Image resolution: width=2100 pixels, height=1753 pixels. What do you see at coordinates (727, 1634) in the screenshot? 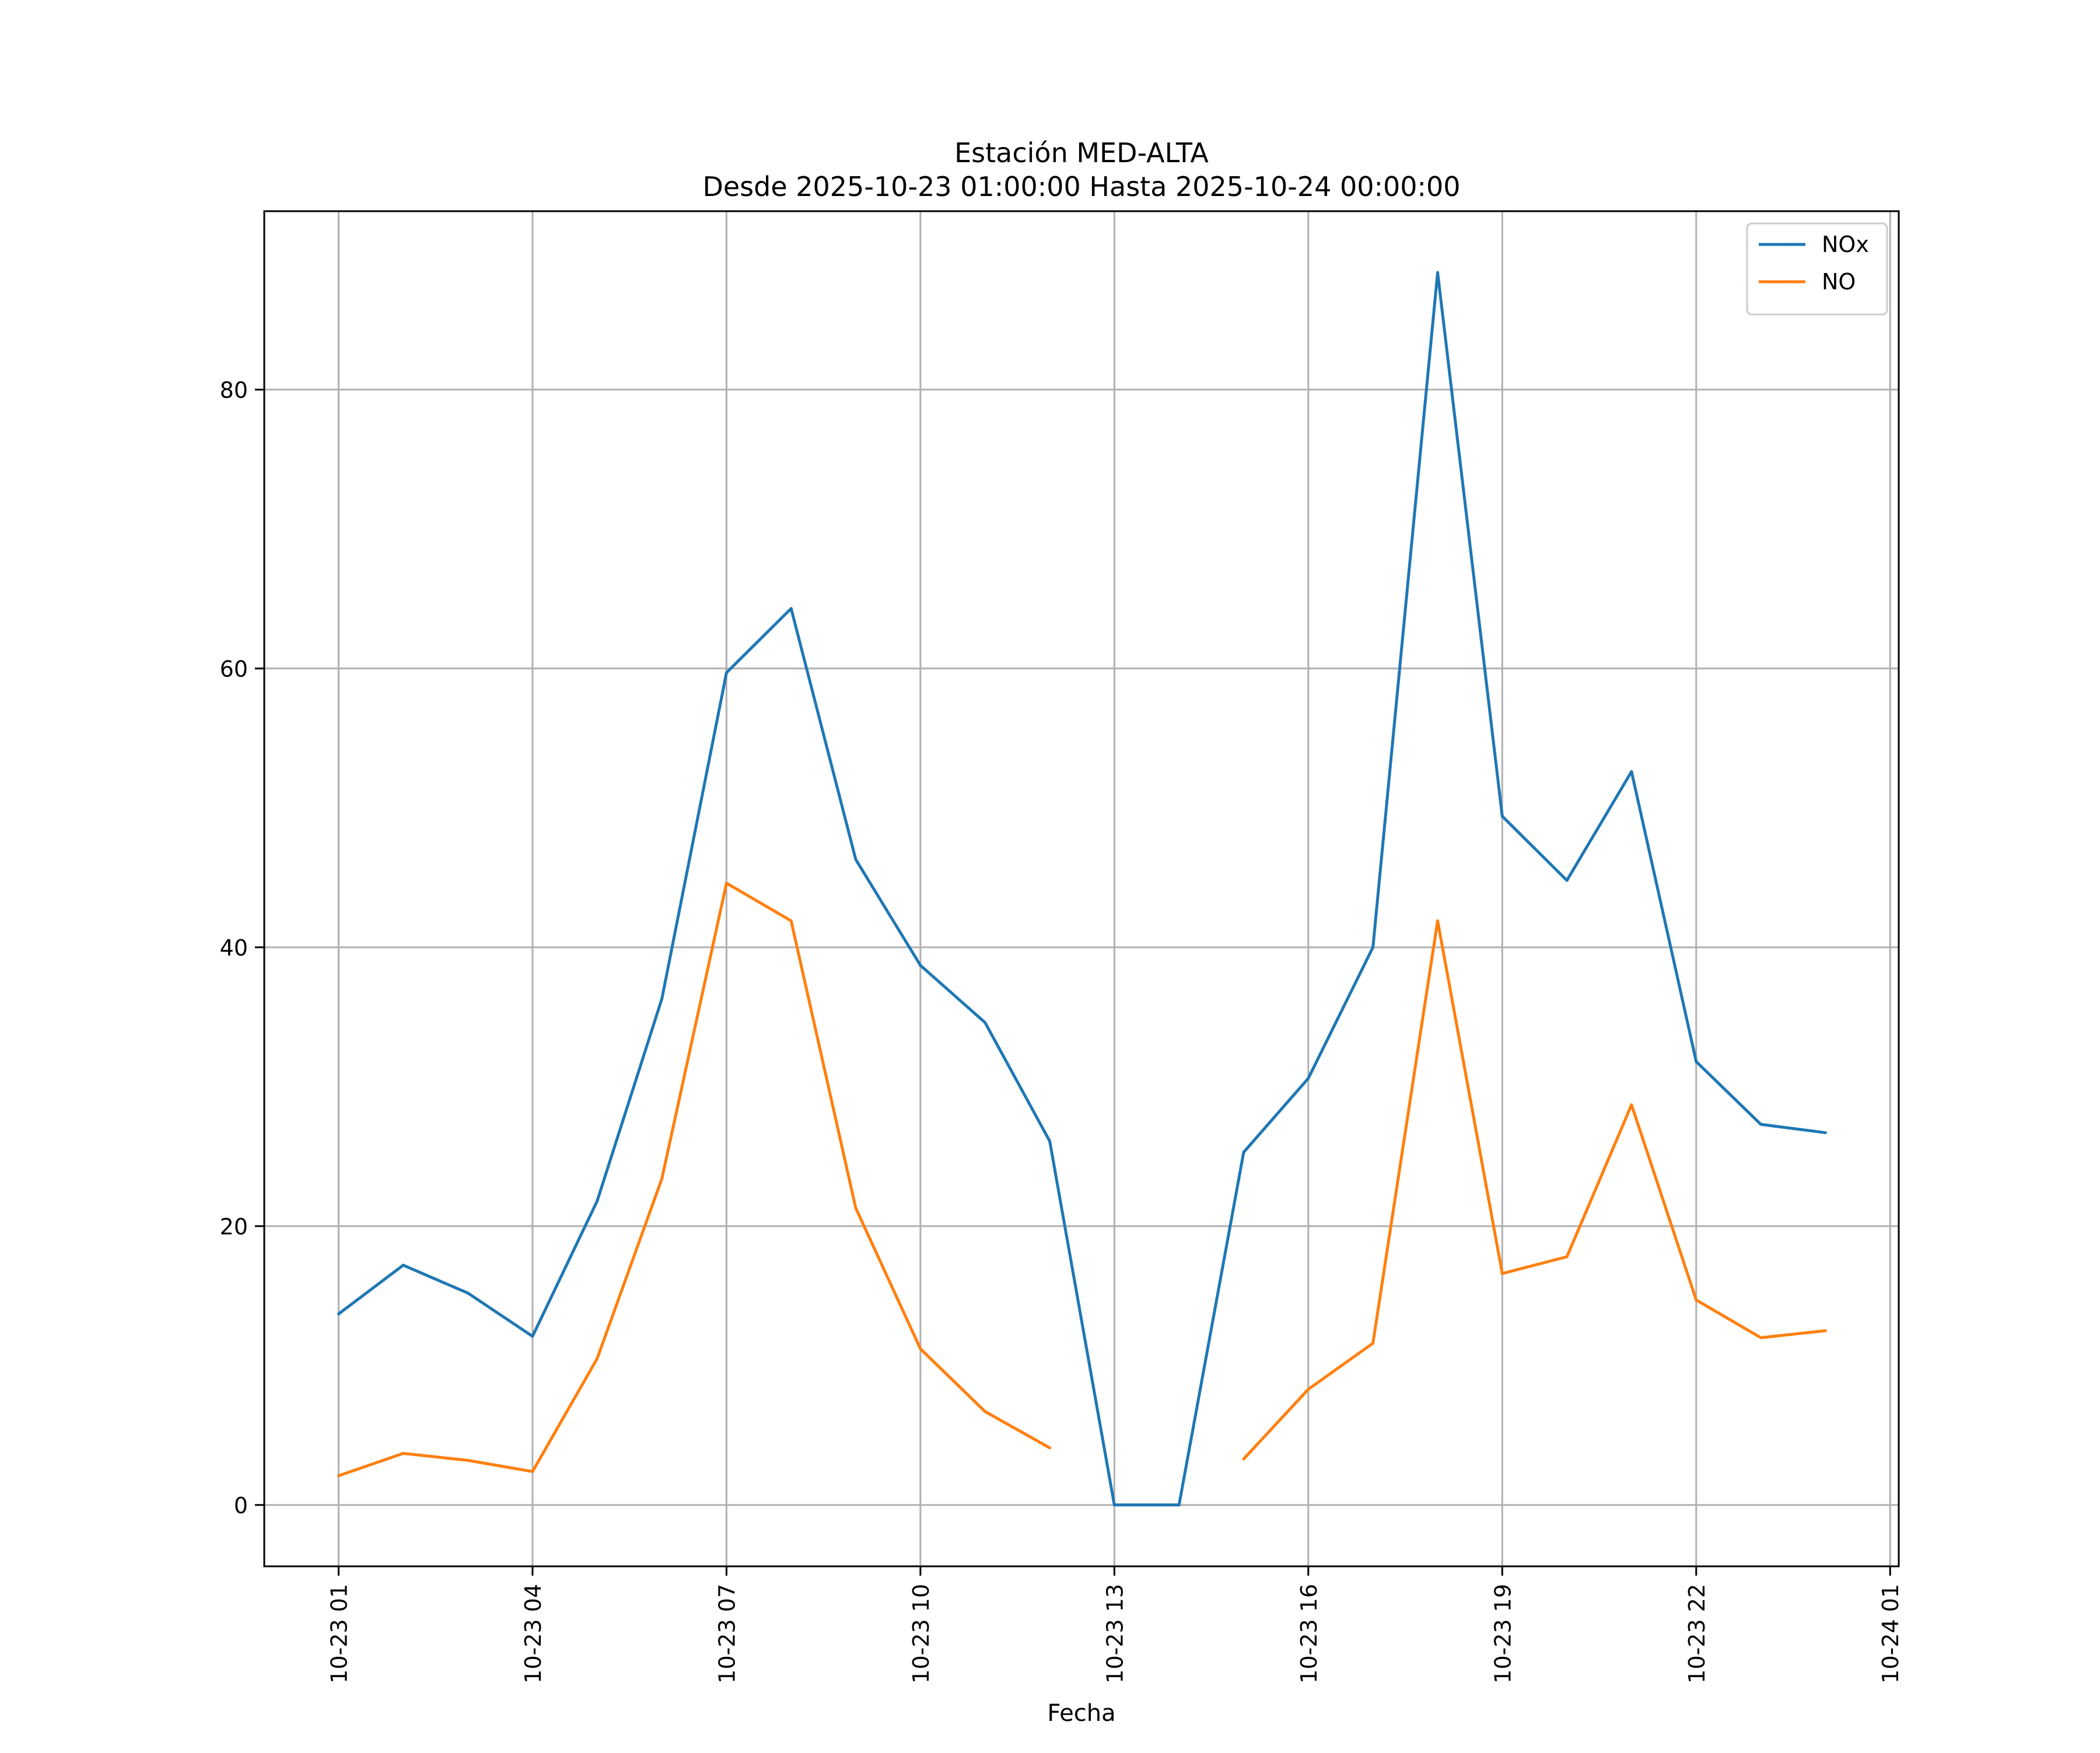
I see `x-tick-label: 10-23 07` at bounding box center [727, 1634].